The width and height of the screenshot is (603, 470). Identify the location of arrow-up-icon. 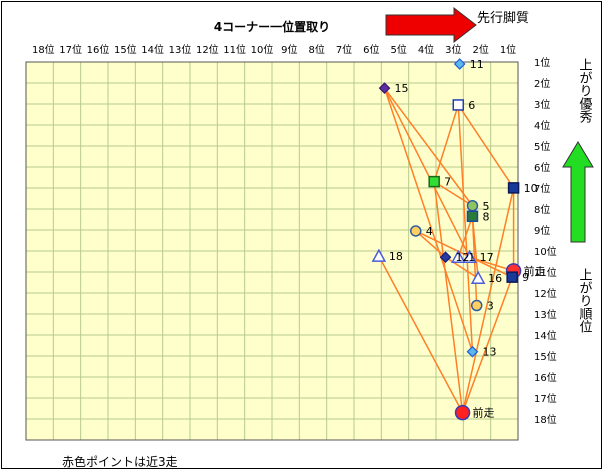
(578, 192).